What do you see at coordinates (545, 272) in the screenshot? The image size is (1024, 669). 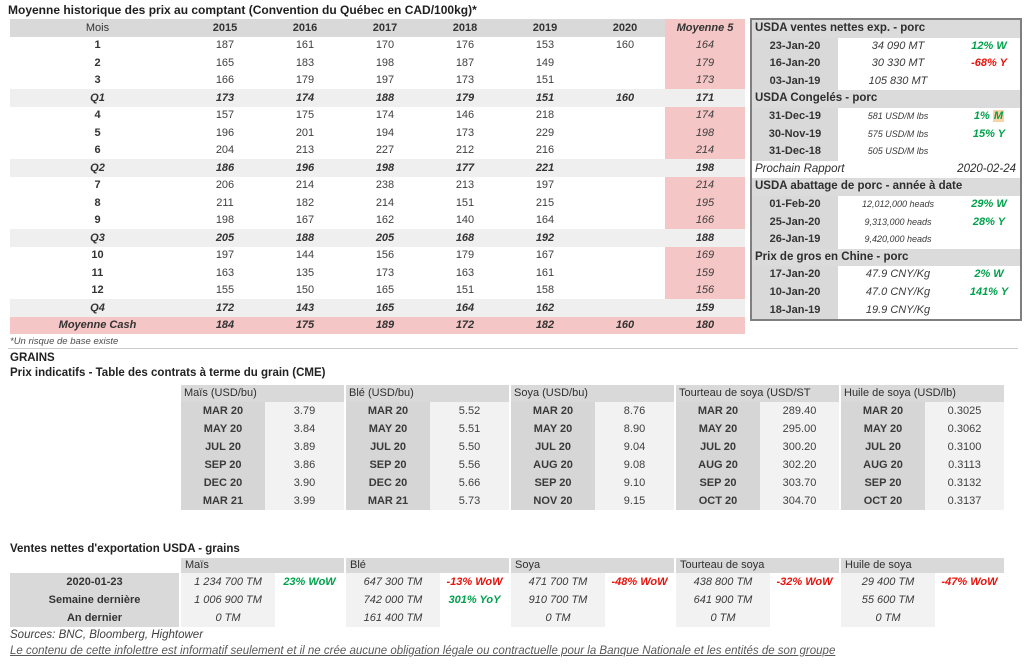 I see `spot-value: 161` at bounding box center [545, 272].